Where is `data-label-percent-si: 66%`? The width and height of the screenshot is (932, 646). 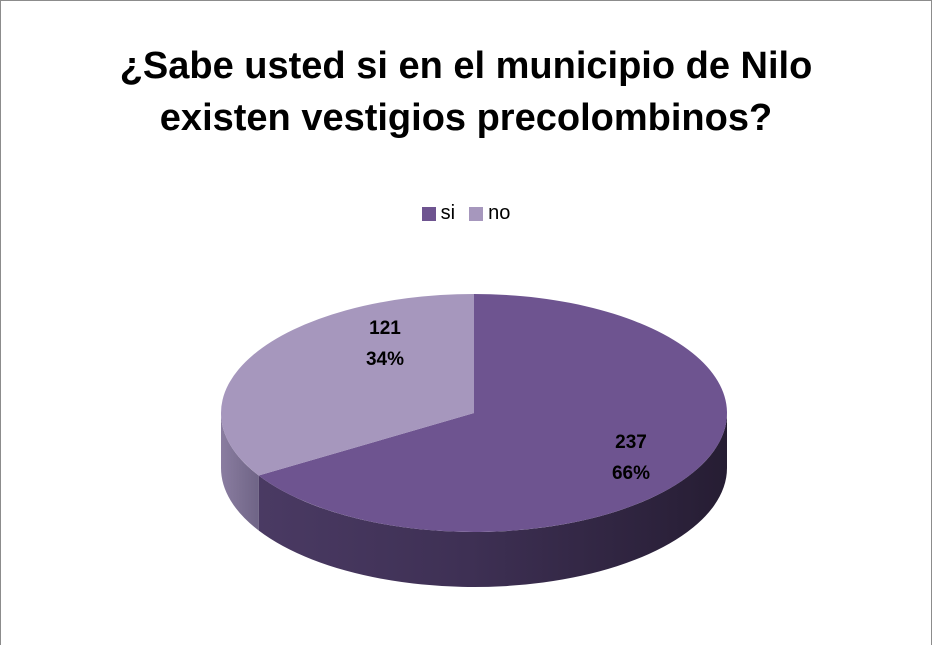 data-label-percent-si: 66% is located at coordinates (631, 473).